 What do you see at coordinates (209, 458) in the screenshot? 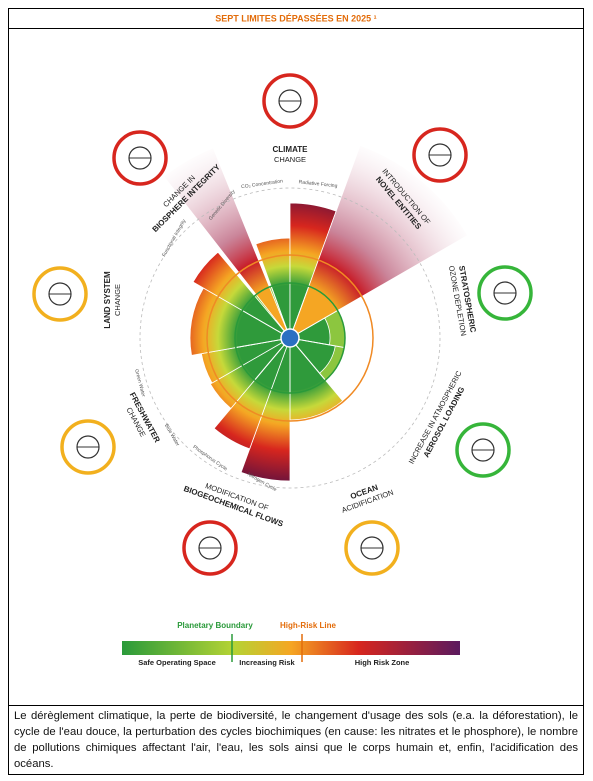
I see `sub-label: Phosphorus Cycle` at bounding box center [209, 458].